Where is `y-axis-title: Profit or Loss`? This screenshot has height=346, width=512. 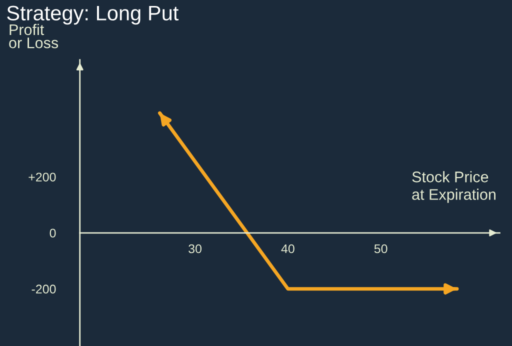
y-axis-title: Profit or Loss is located at coordinates (33, 36).